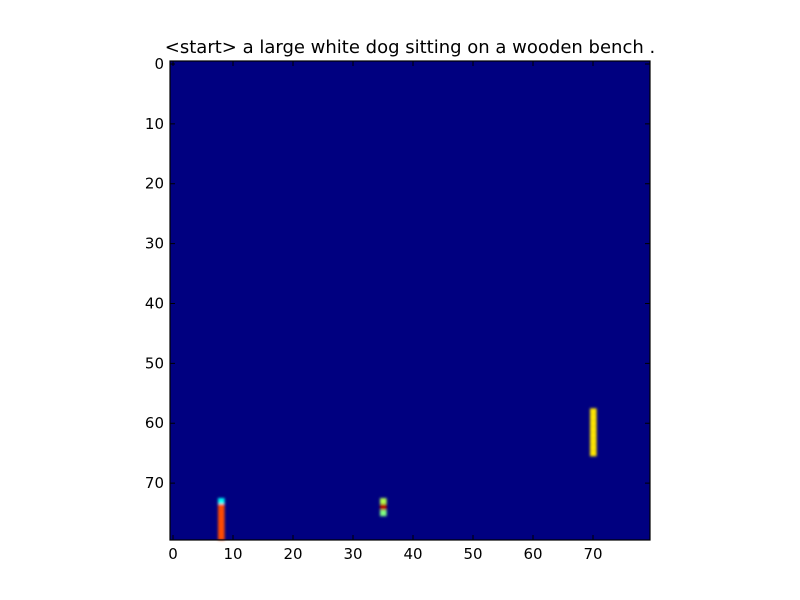 The width and height of the screenshot is (800, 600). Describe the element at coordinates (352, 554) in the screenshot. I see `x-tick-label: 30` at that location.